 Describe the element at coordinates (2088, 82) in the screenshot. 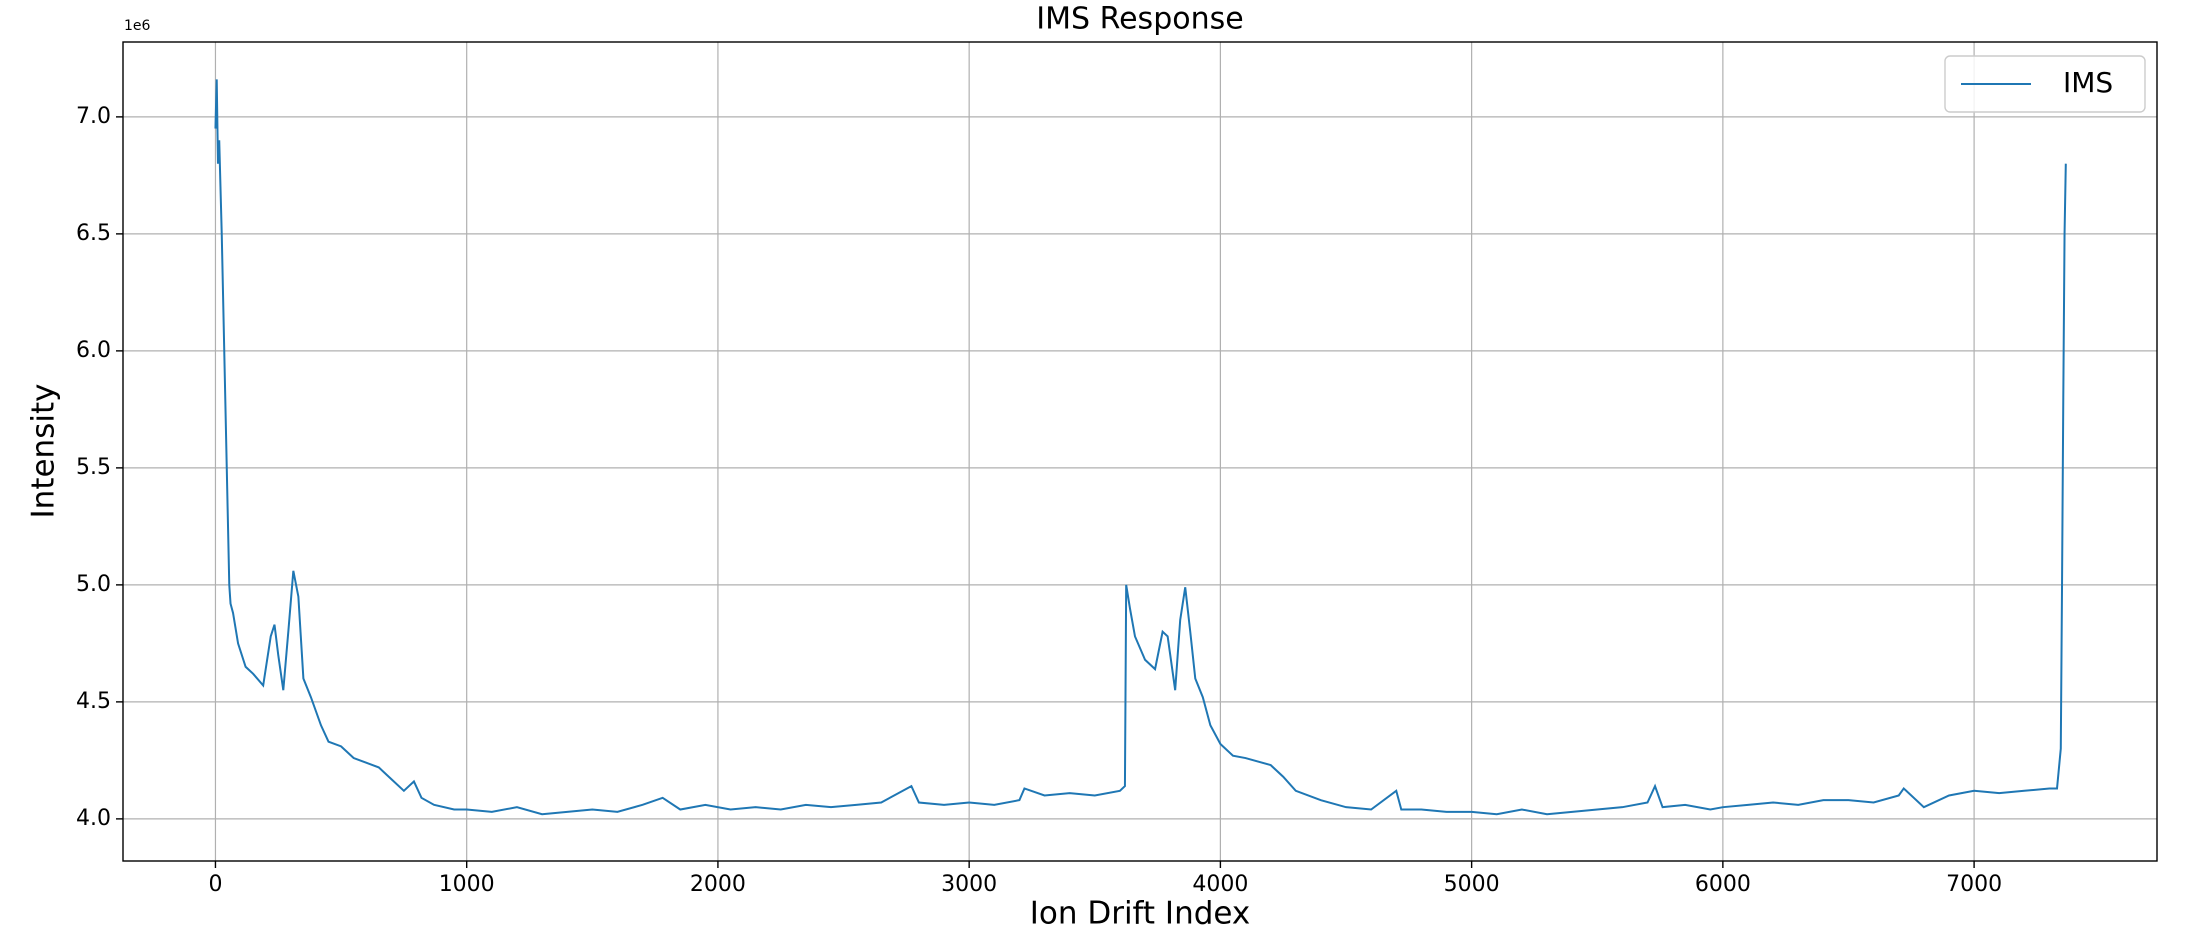

I see `legend-label: IMS` at that location.